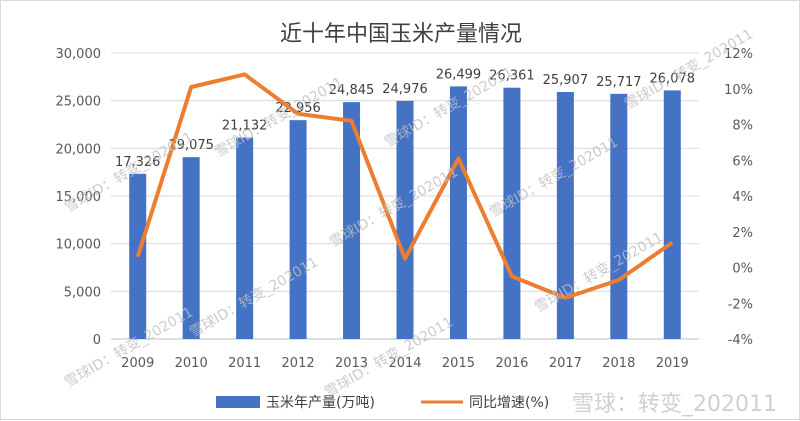 Image resolution: width=800 pixels, height=421 pixels. What do you see at coordinates (459, 74) in the screenshot?
I see `bar-data-label: 26,499` at bounding box center [459, 74].